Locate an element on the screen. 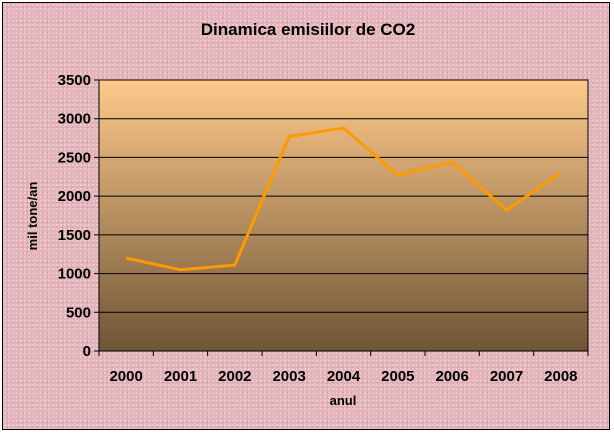 This screenshot has width=614, height=433. chart-title: Dinamica emisiilor de CO2 is located at coordinates (308, 29).